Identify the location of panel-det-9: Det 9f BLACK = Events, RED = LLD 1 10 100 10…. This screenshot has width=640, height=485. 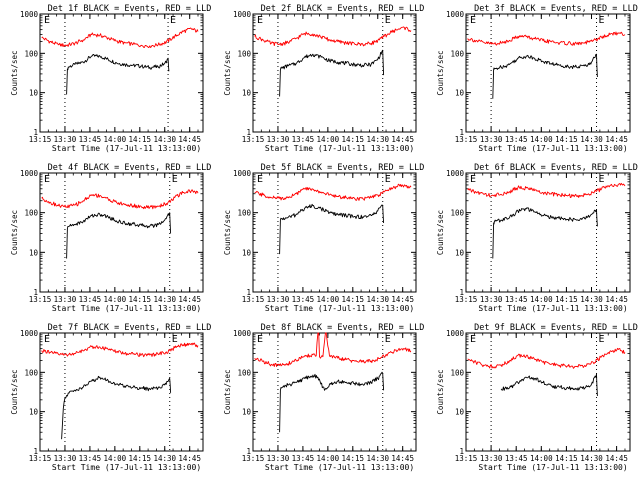
(537, 397).